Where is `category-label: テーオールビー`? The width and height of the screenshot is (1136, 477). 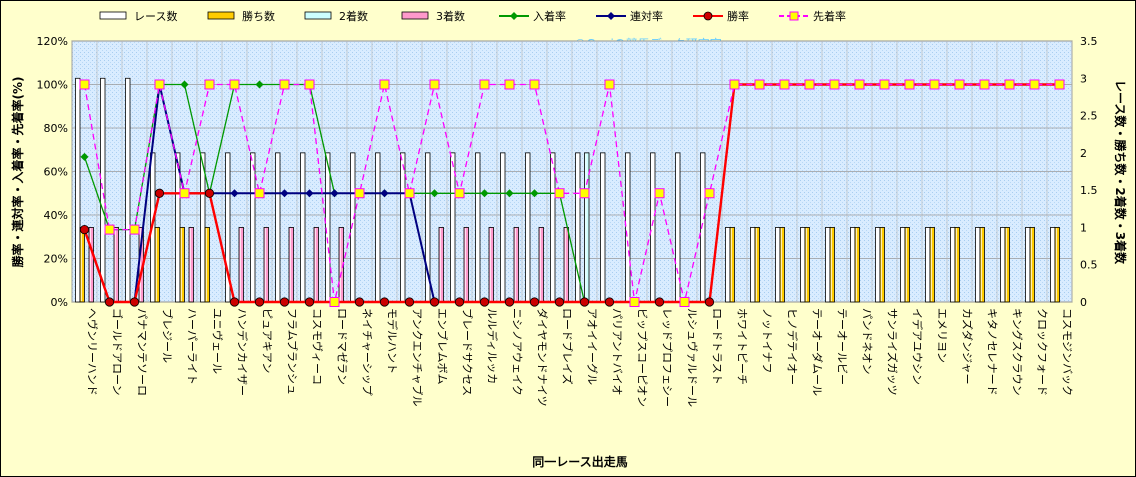
category-label: テーオールビー is located at coordinates (842, 346).